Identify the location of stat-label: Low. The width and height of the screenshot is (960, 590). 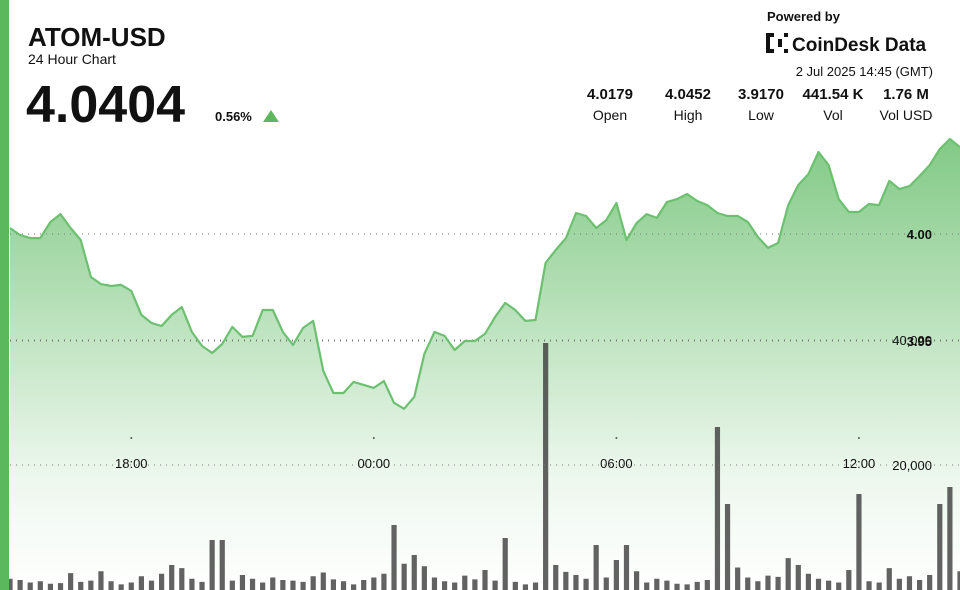
(761, 115).